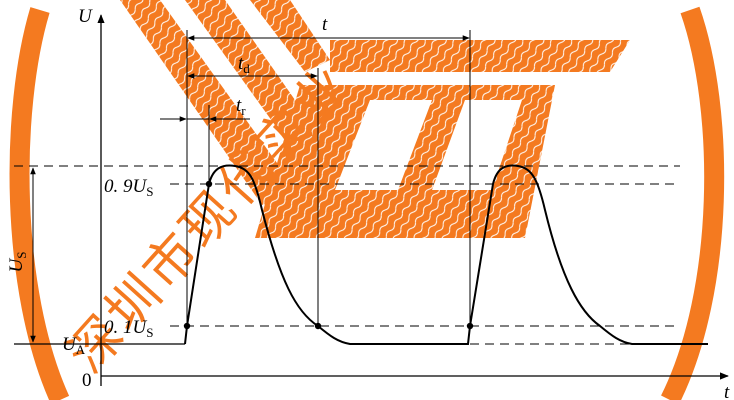 The width and height of the screenshot is (734, 400). I want to click on us-span-label: US, so click(17, 262).